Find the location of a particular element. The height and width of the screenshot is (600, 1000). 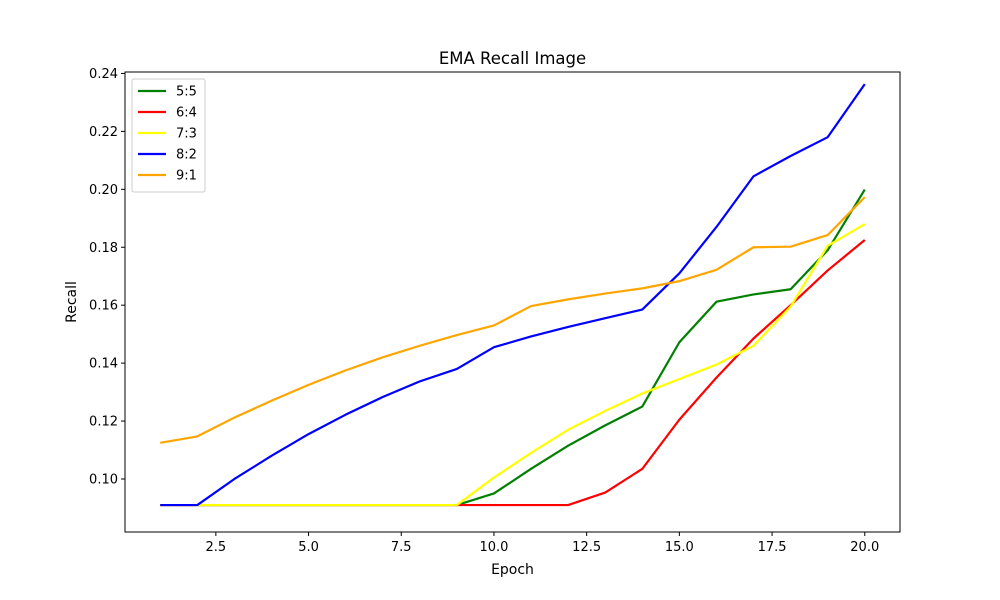

legend-label: 7:3 is located at coordinates (186, 134).